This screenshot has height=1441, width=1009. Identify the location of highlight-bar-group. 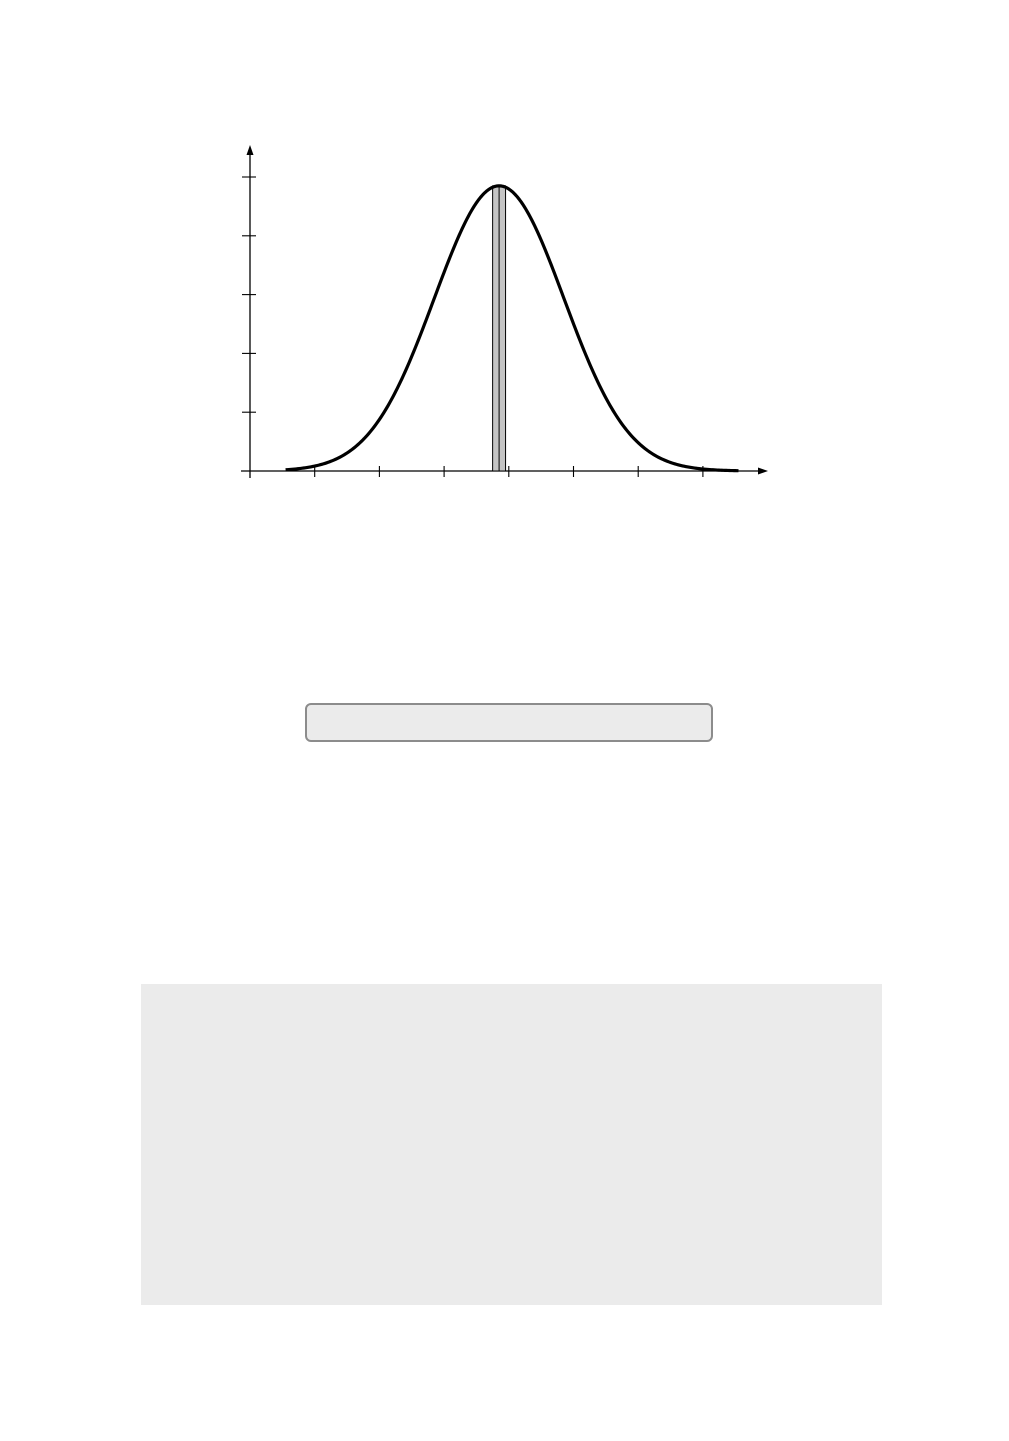
(499, 328).